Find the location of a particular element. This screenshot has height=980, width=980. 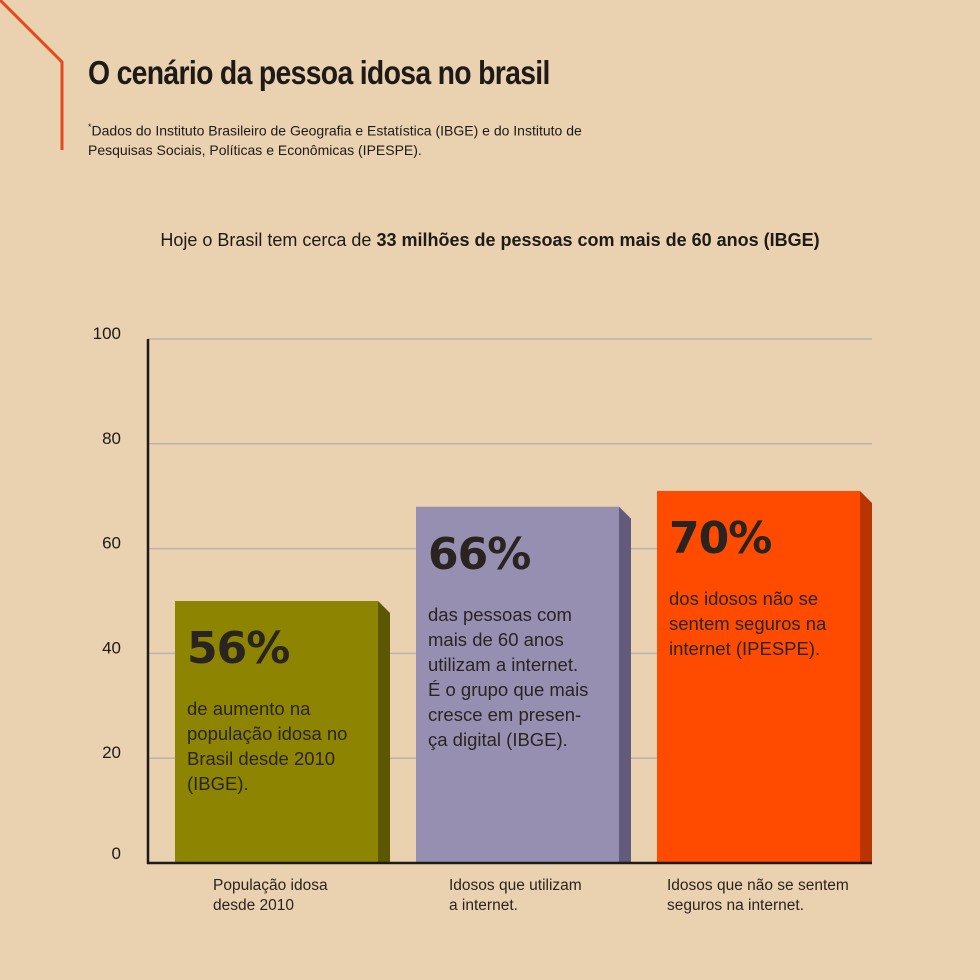

x-category-label: Idosos que utilizam a internet. is located at coordinates (515, 896).